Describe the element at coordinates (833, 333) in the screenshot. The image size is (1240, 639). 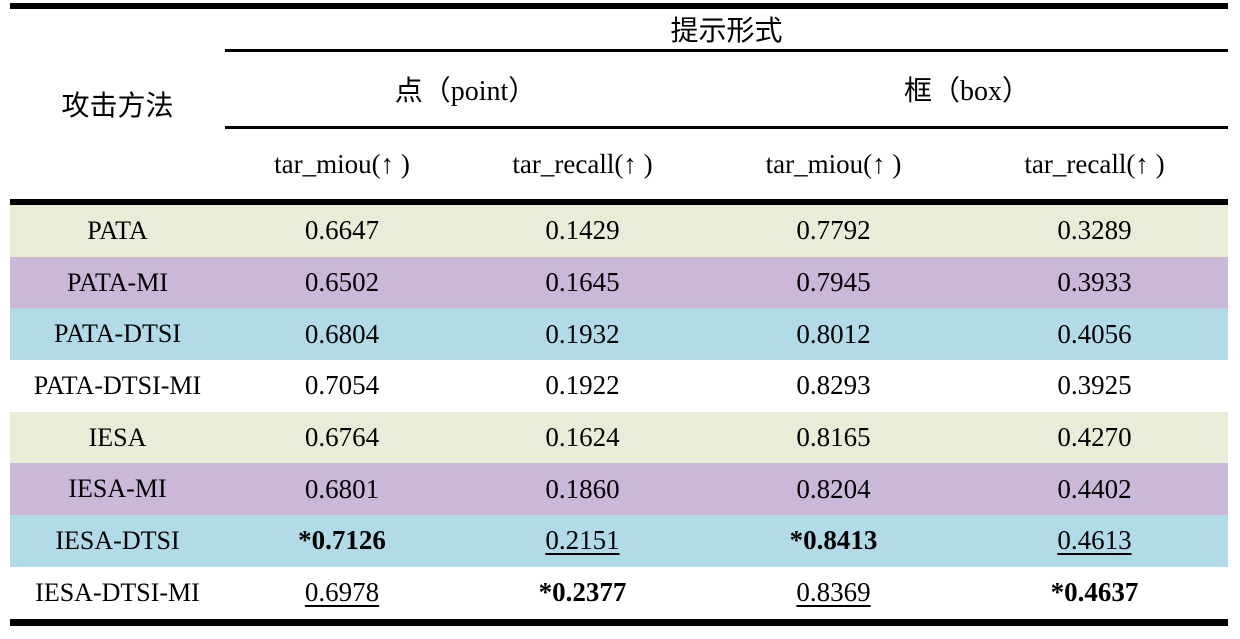
I see `value-cell: 0.8012` at that location.